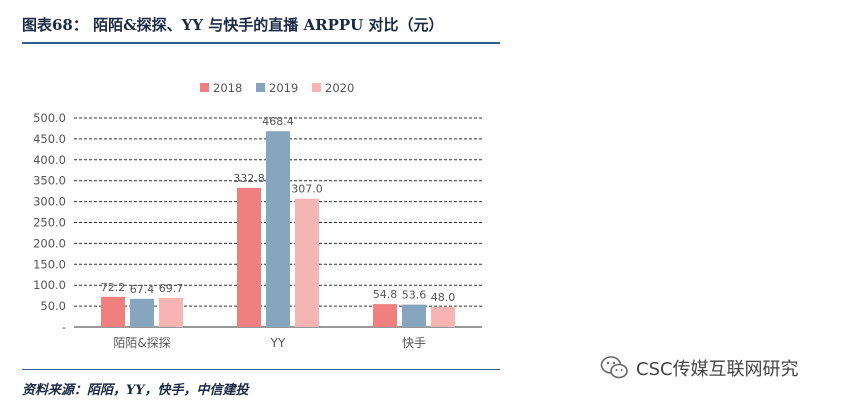  Describe the element at coordinates (227, 88) in the screenshot. I see `legend-label: 2018` at that location.